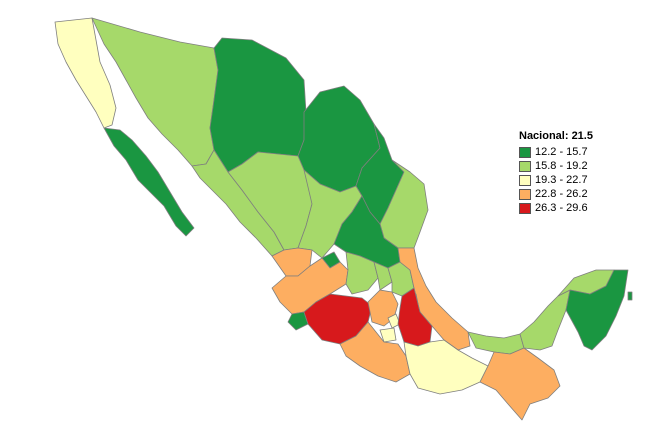  Describe the element at coordinates (545, 320) in the screenshot. I see `state-campeche` at that location.